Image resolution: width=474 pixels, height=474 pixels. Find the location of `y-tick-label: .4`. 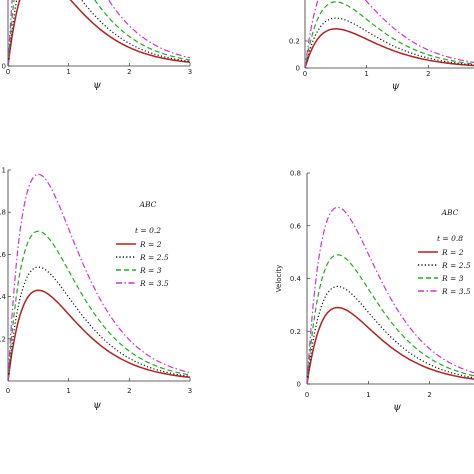

y-tick-label: .4 is located at coordinates (3, 297).